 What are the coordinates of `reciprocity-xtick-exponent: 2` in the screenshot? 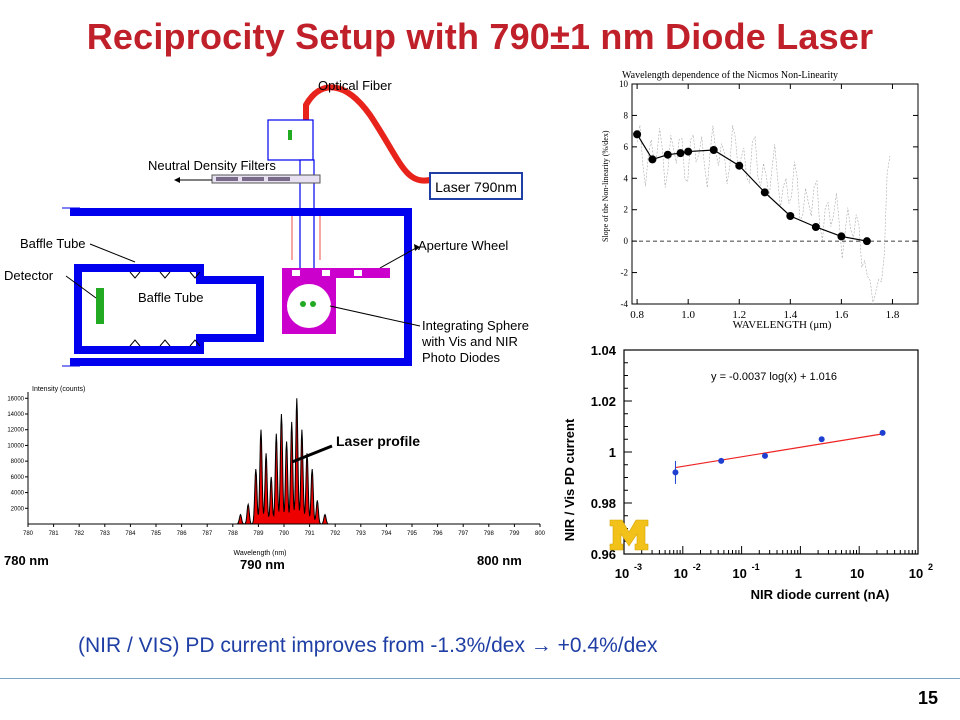 It's located at (930, 567).